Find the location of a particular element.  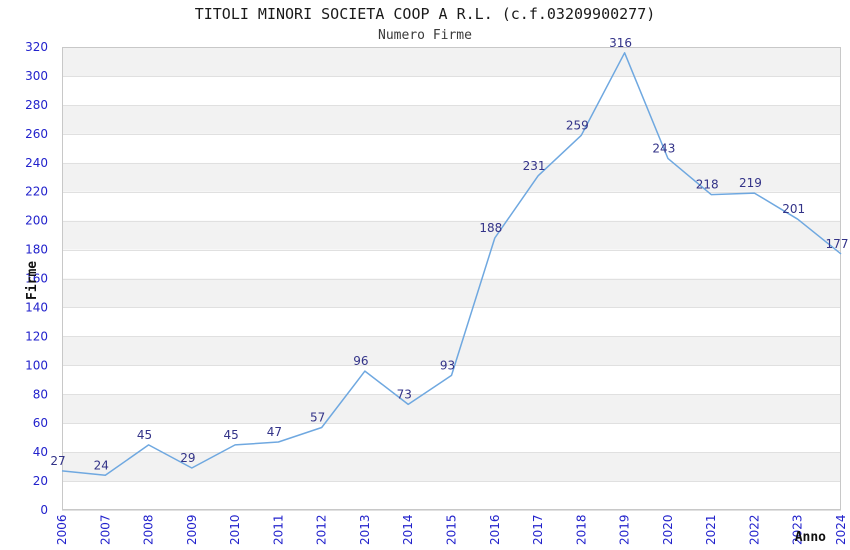

point-value-label: 316 is located at coordinates (620, 43).